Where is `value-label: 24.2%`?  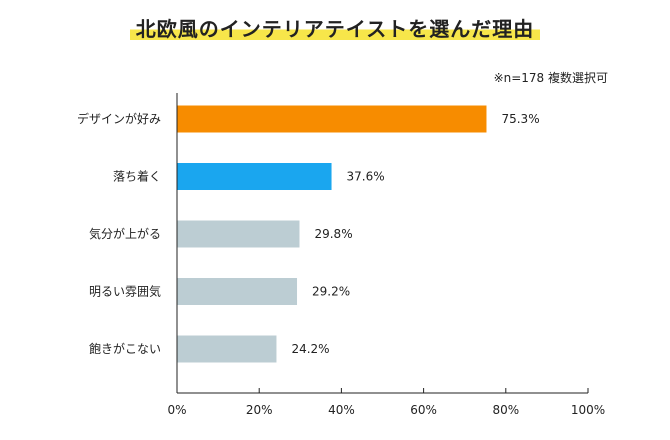 value-label: 24.2% is located at coordinates (310, 349).